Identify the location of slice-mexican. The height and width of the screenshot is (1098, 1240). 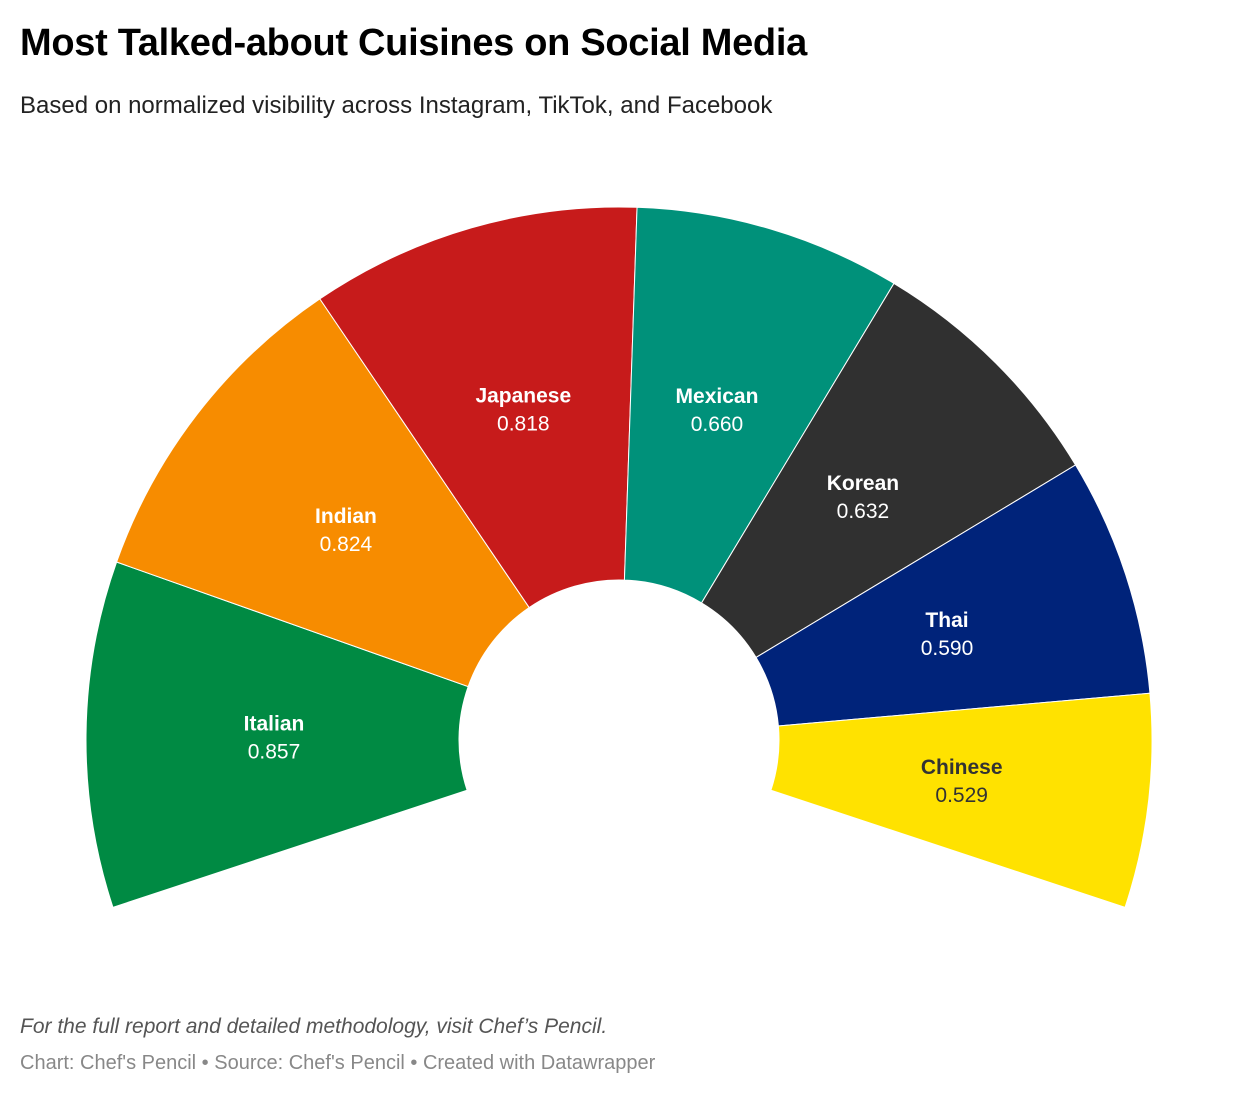
(759, 405).